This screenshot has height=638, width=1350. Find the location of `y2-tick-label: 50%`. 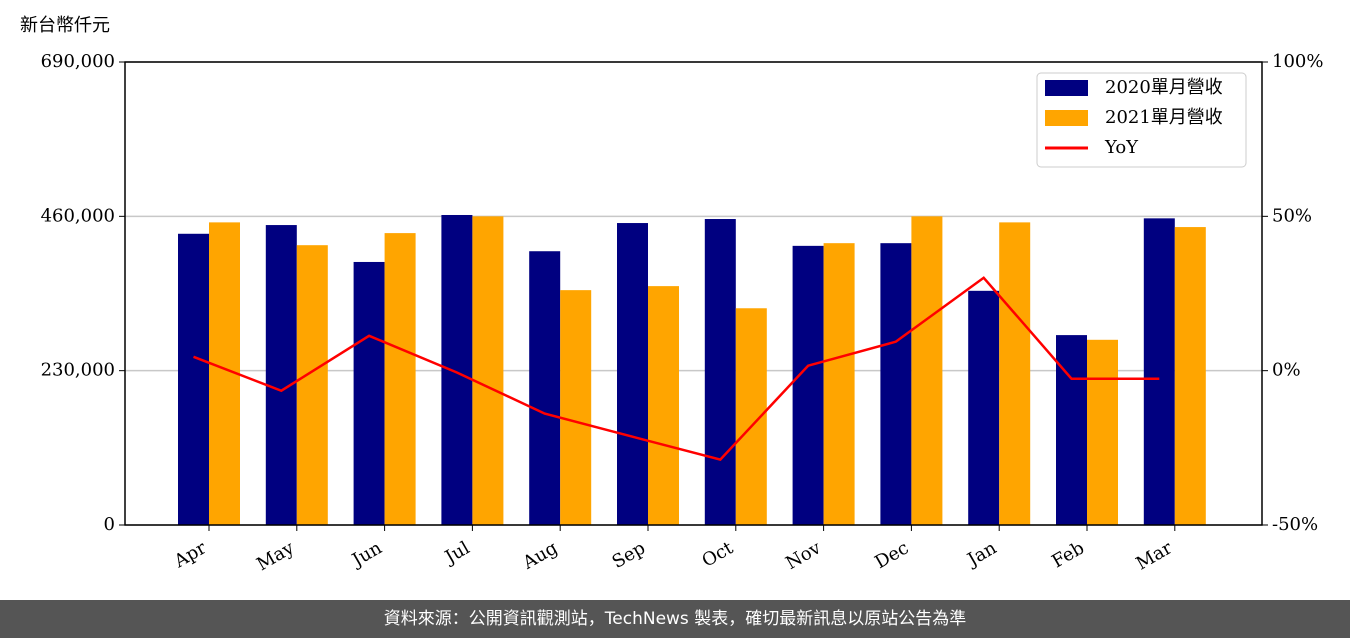

y2-tick-label: 50% is located at coordinates (1292, 215).